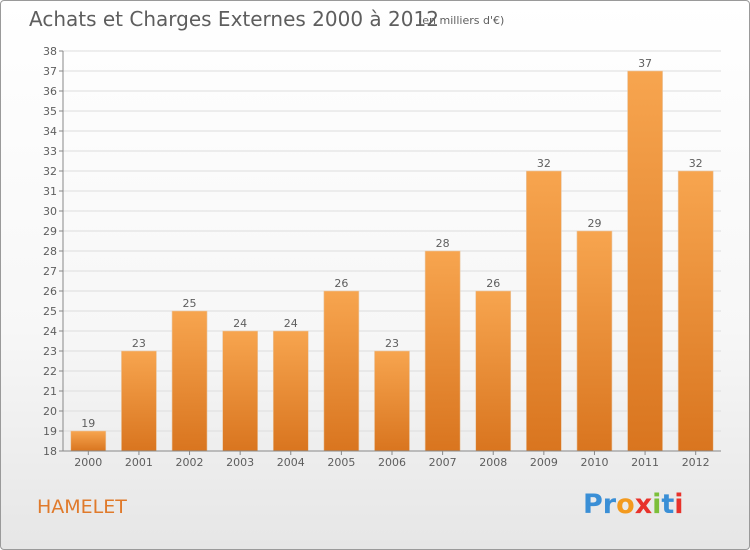 The width and height of the screenshot is (750, 550). What do you see at coordinates (50, 411) in the screenshot?
I see `y-tick-label: 20` at bounding box center [50, 411].